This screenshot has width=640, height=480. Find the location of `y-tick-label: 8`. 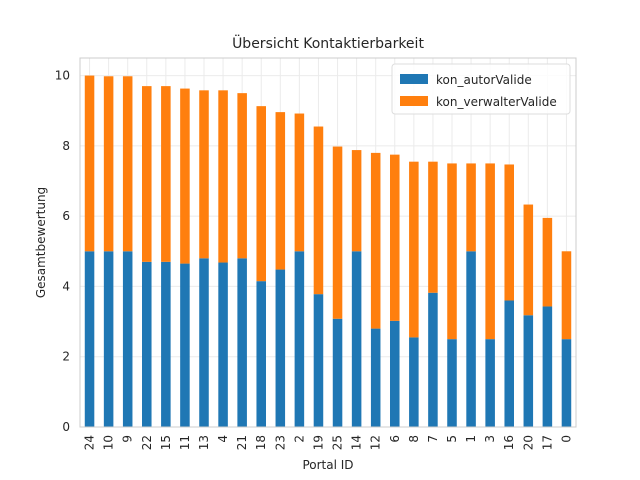

y-tick-label: 8 is located at coordinates (66, 146).